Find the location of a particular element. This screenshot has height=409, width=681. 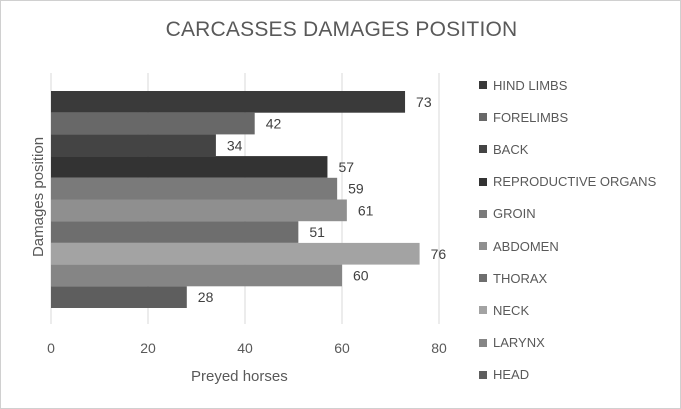

legend-item: ABDOMEN is located at coordinates (519, 246).